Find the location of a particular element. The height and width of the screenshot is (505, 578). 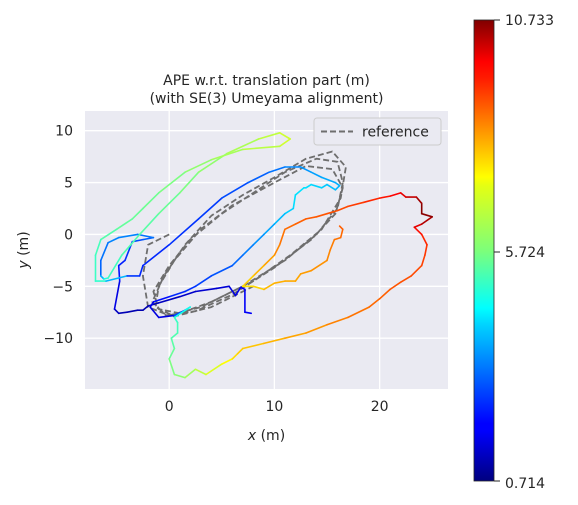

x-axis-var: x is located at coordinates (252, 436).